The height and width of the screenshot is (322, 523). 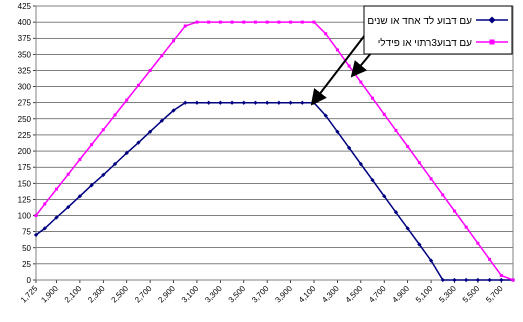 What do you see at coordinates (25, 22) in the screenshot?
I see `y-tick-label: 400` at bounding box center [25, 22].